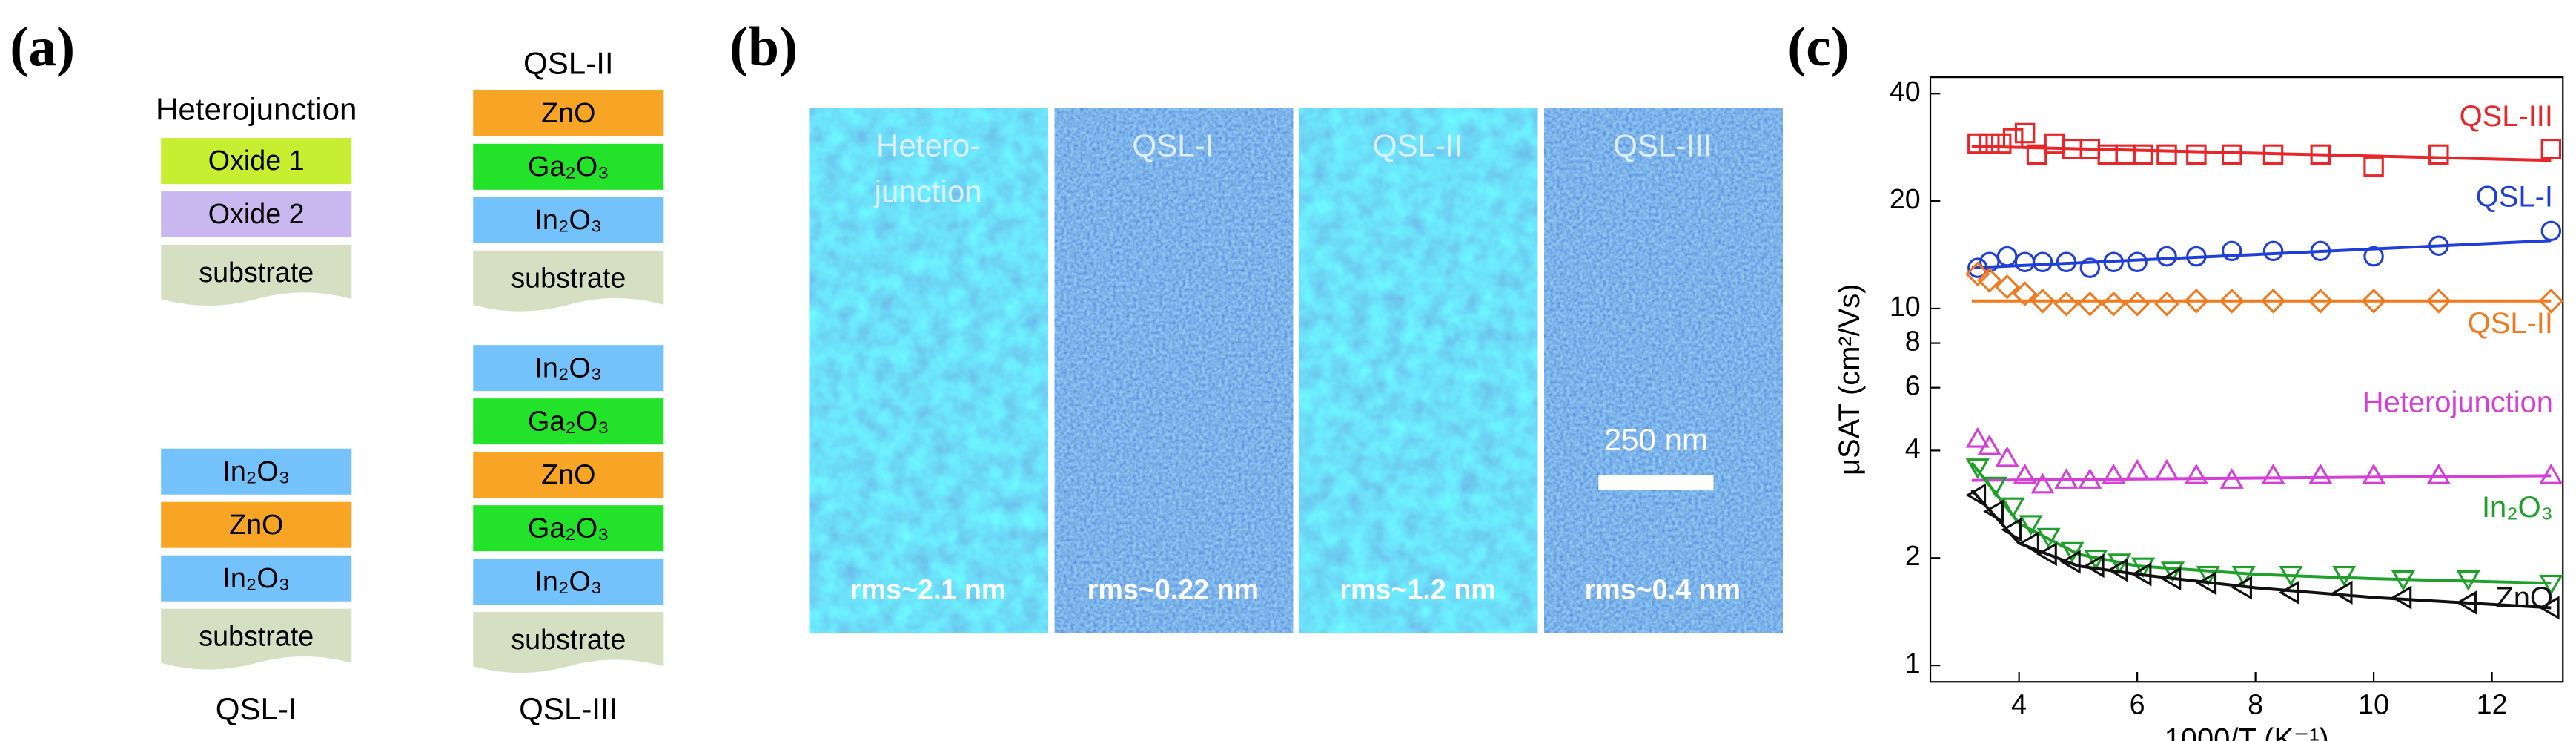 Image resolution: width=2576 pixels, height=741 pixels. I want to click on x-tick-label: 10, so click(2373, 703).